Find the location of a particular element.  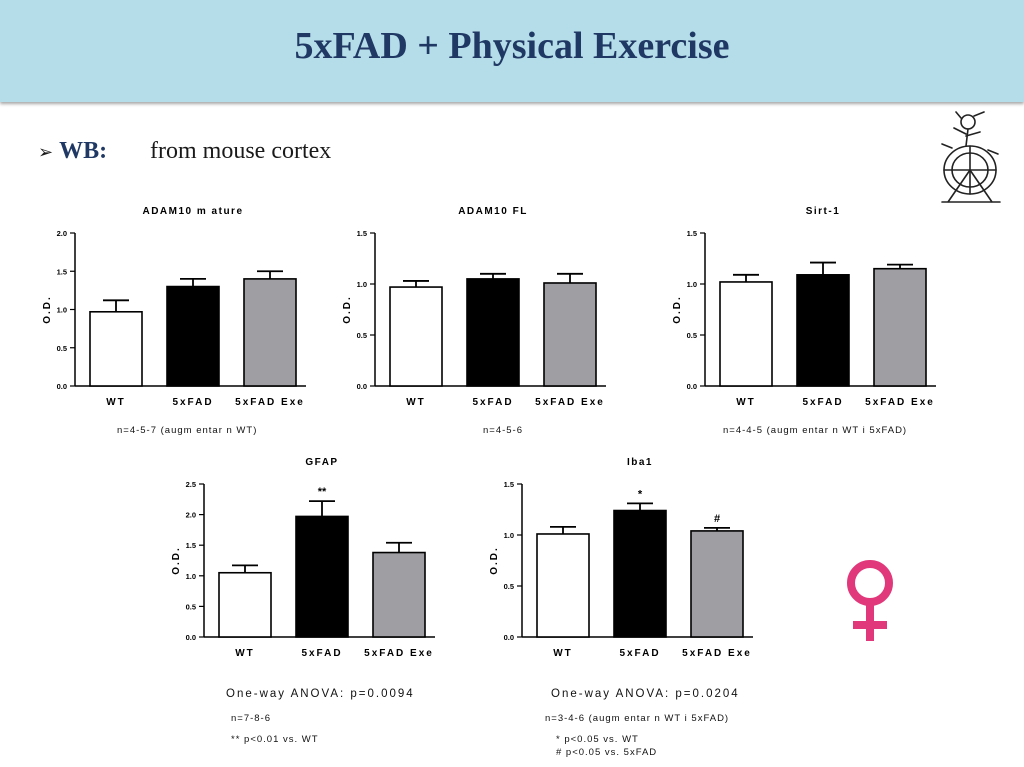

note-iba1-n: n=3-4-6 (augm entar n WT i 5xFAD) is located at coordinates (637, 718).